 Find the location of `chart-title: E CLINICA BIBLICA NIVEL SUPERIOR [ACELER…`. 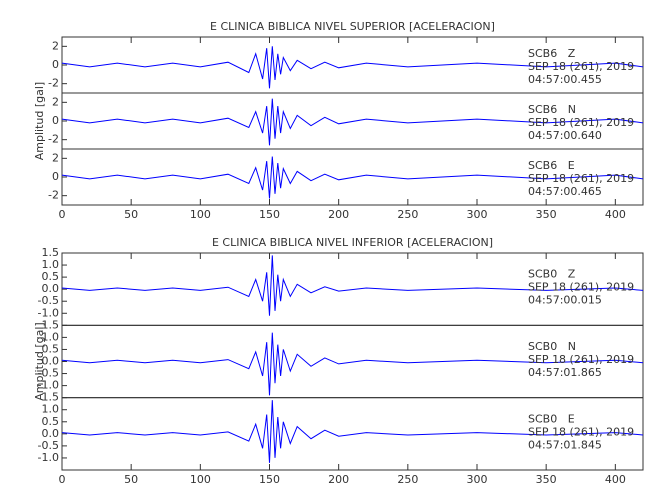

chart-title: E CLINICA BIBLICA NIVEL SUPERIOR [ACELER… is located at coordinates (352, 26).